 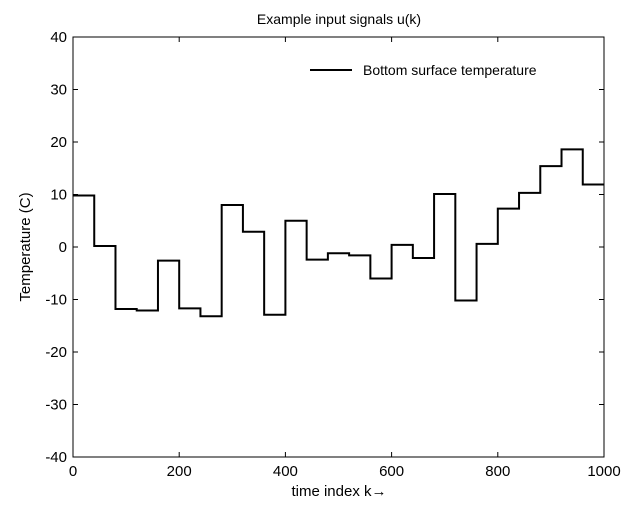 I want to click on y-tick-label: 40, so click(x=58, y=37).